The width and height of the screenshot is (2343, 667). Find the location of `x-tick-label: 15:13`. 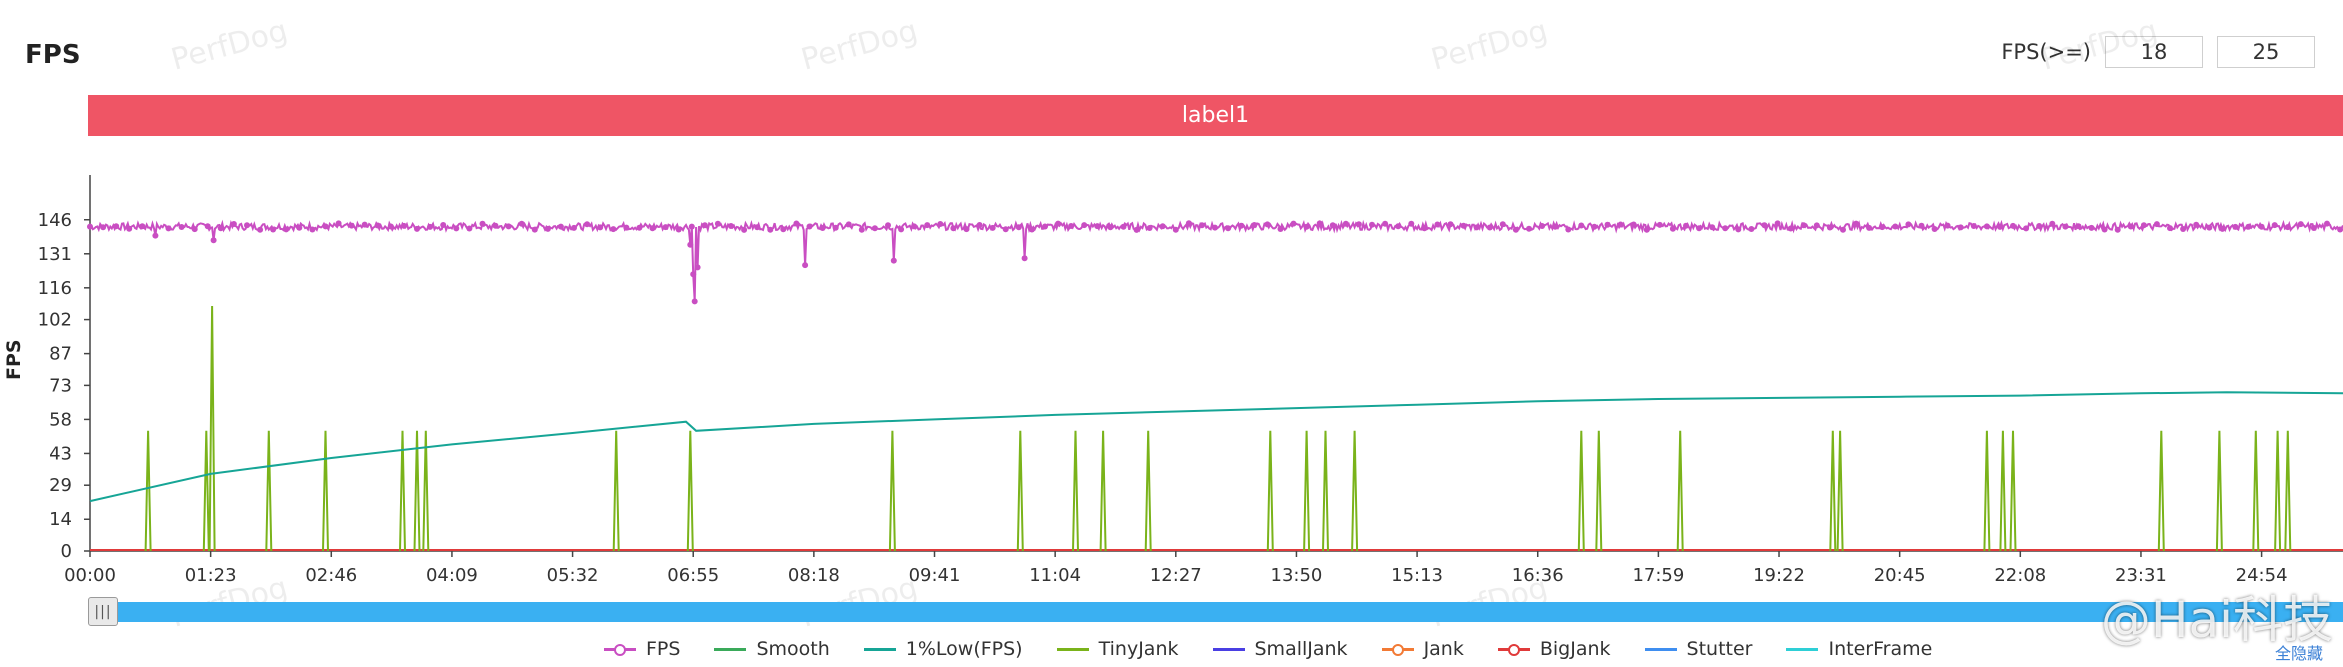

x-tick-label: 15:13 is located at coordinates (1417, 575).